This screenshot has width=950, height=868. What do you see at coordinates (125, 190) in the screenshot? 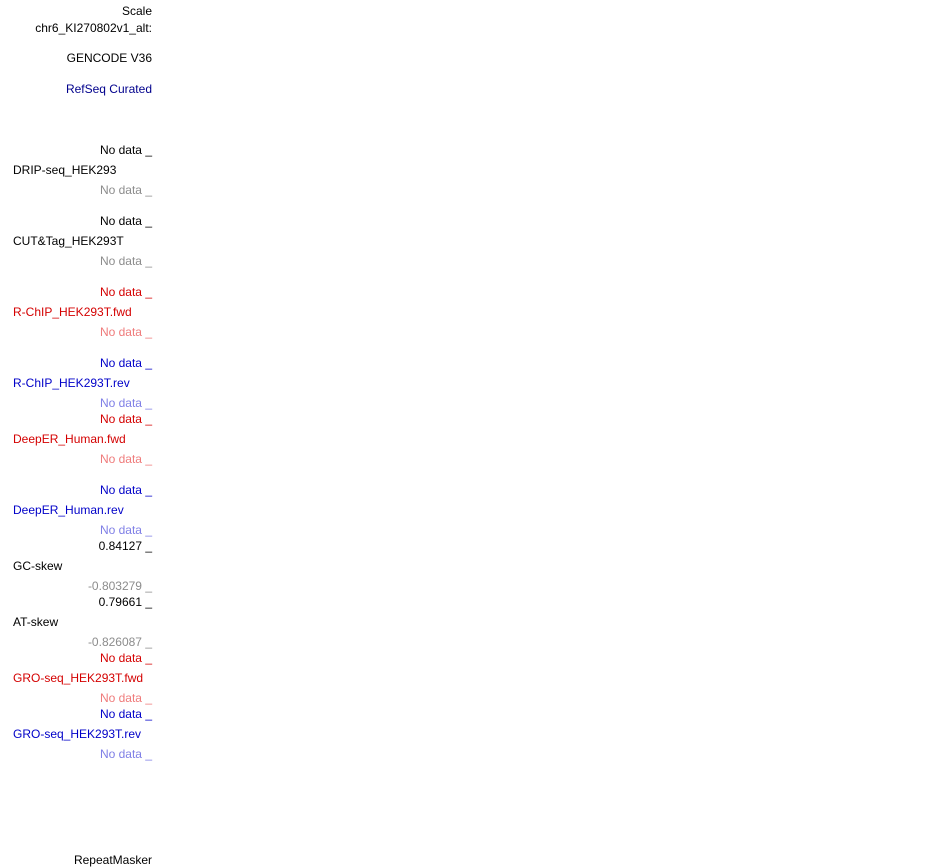
I see `track-min-drip-seq: No data _` at bounding box center [125, 190].